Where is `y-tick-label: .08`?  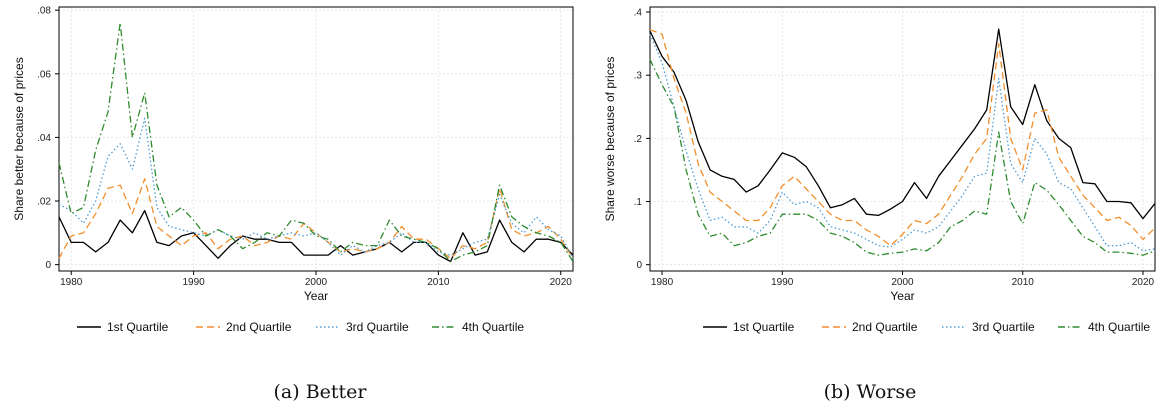 y-tick-label: .08 is located at coordinates (44, 11).